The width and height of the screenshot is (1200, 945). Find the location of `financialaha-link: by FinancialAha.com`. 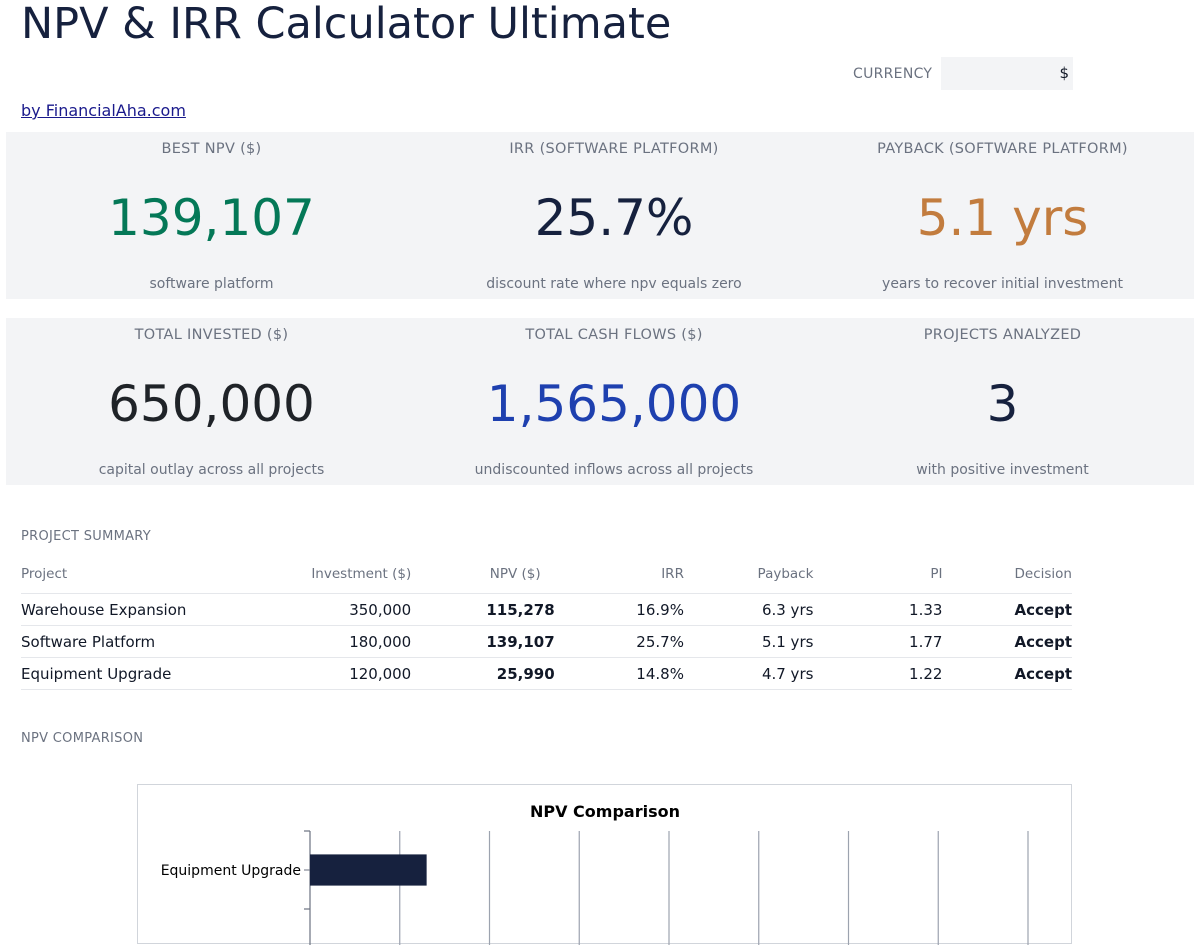

financialaha-link: by FinancialAha.com is located at coordinates (103, 110).